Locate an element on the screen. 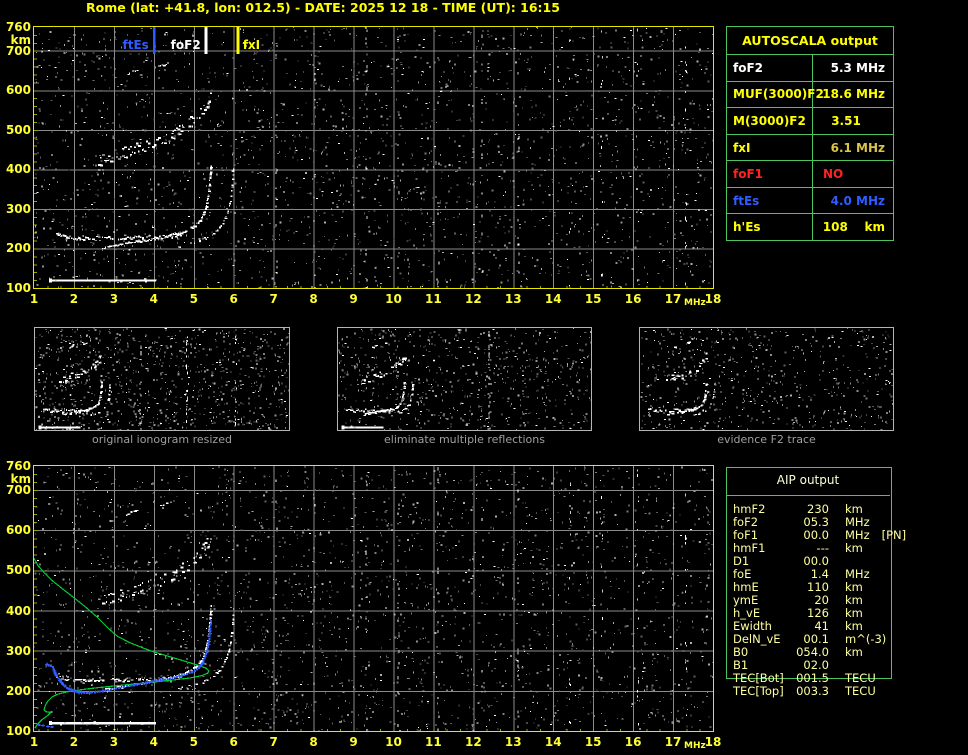 This screenshot has width=968, height=755. aip-row-ymE: ymE 20 km is located at coordinates (800, 600).